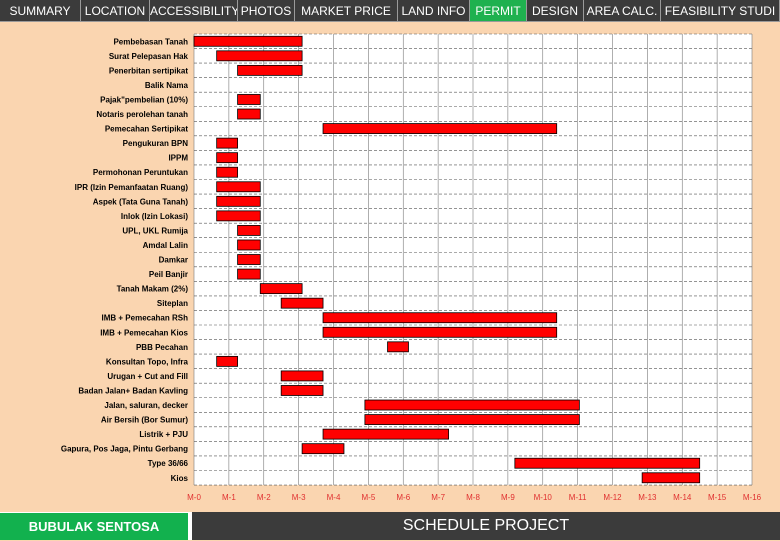 The width and height of the screenshot is (780, 541). I want to click on task-label: Aspek (Tata Guna Tanah), so click(141, 201).